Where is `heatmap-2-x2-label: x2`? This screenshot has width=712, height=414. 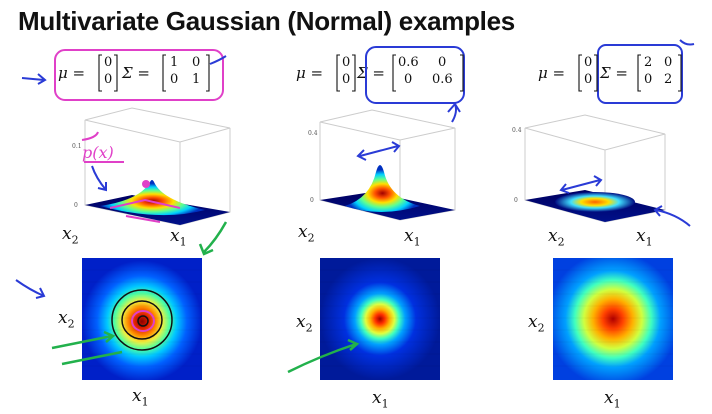 heatmap-2-x2-label: x2 is located at coordinates (304, 323).